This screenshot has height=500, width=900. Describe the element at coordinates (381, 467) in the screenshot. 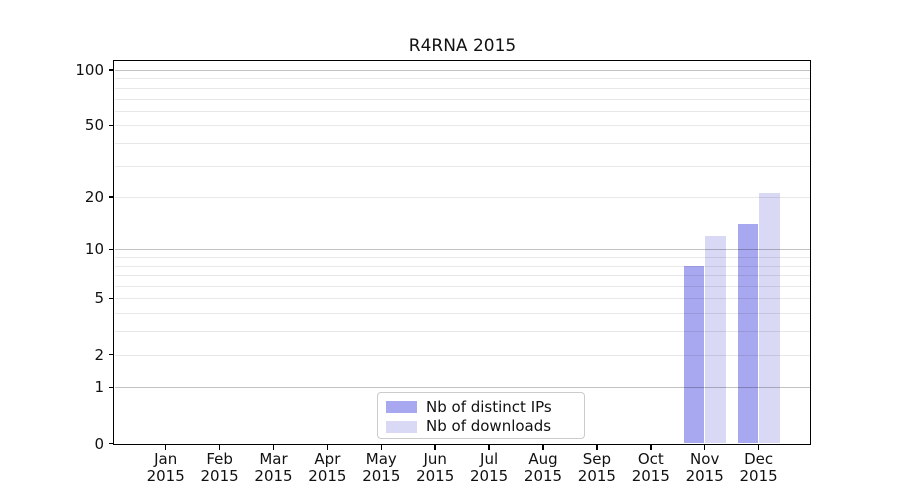

I see `x-axis-tick-label: May 2015` at that location.